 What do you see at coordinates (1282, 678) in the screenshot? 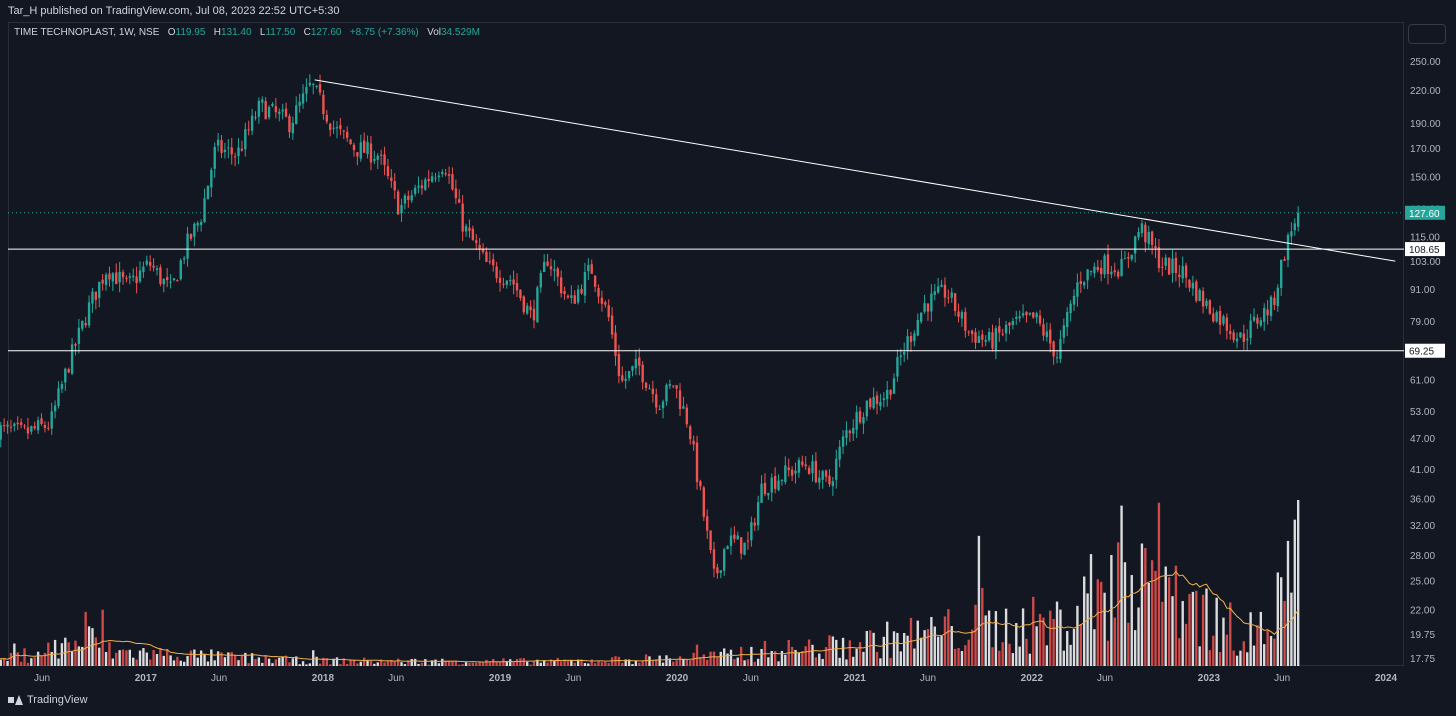
I see `time-axis-label: Jun` at bounding box center [1282, 678].